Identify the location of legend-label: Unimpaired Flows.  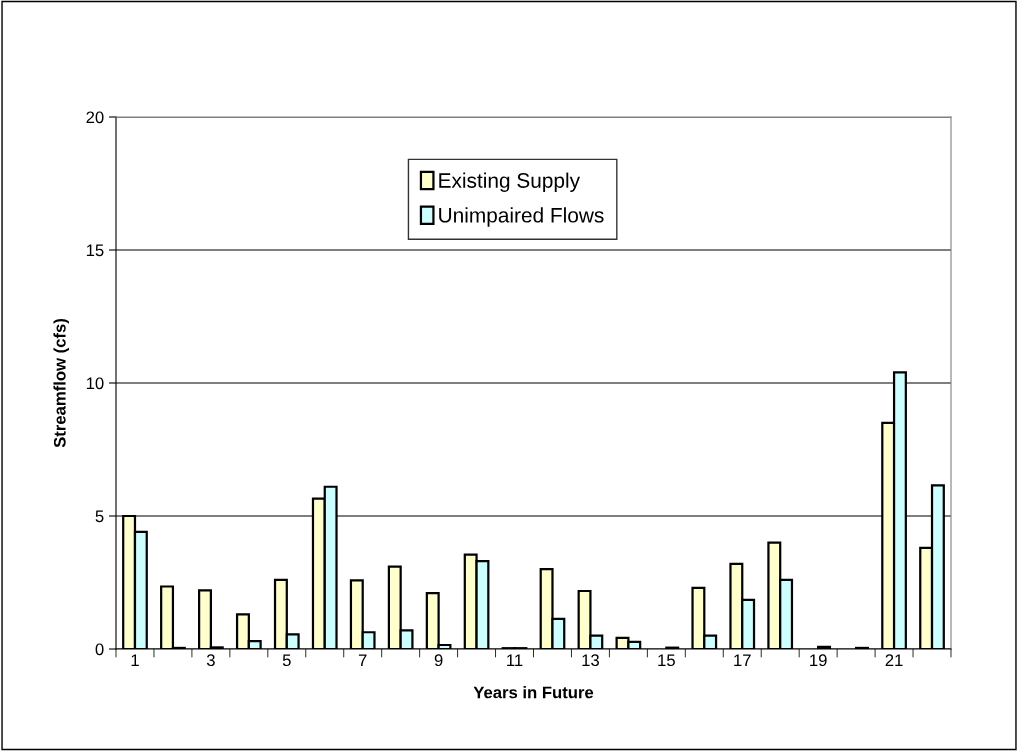
(521, 217).